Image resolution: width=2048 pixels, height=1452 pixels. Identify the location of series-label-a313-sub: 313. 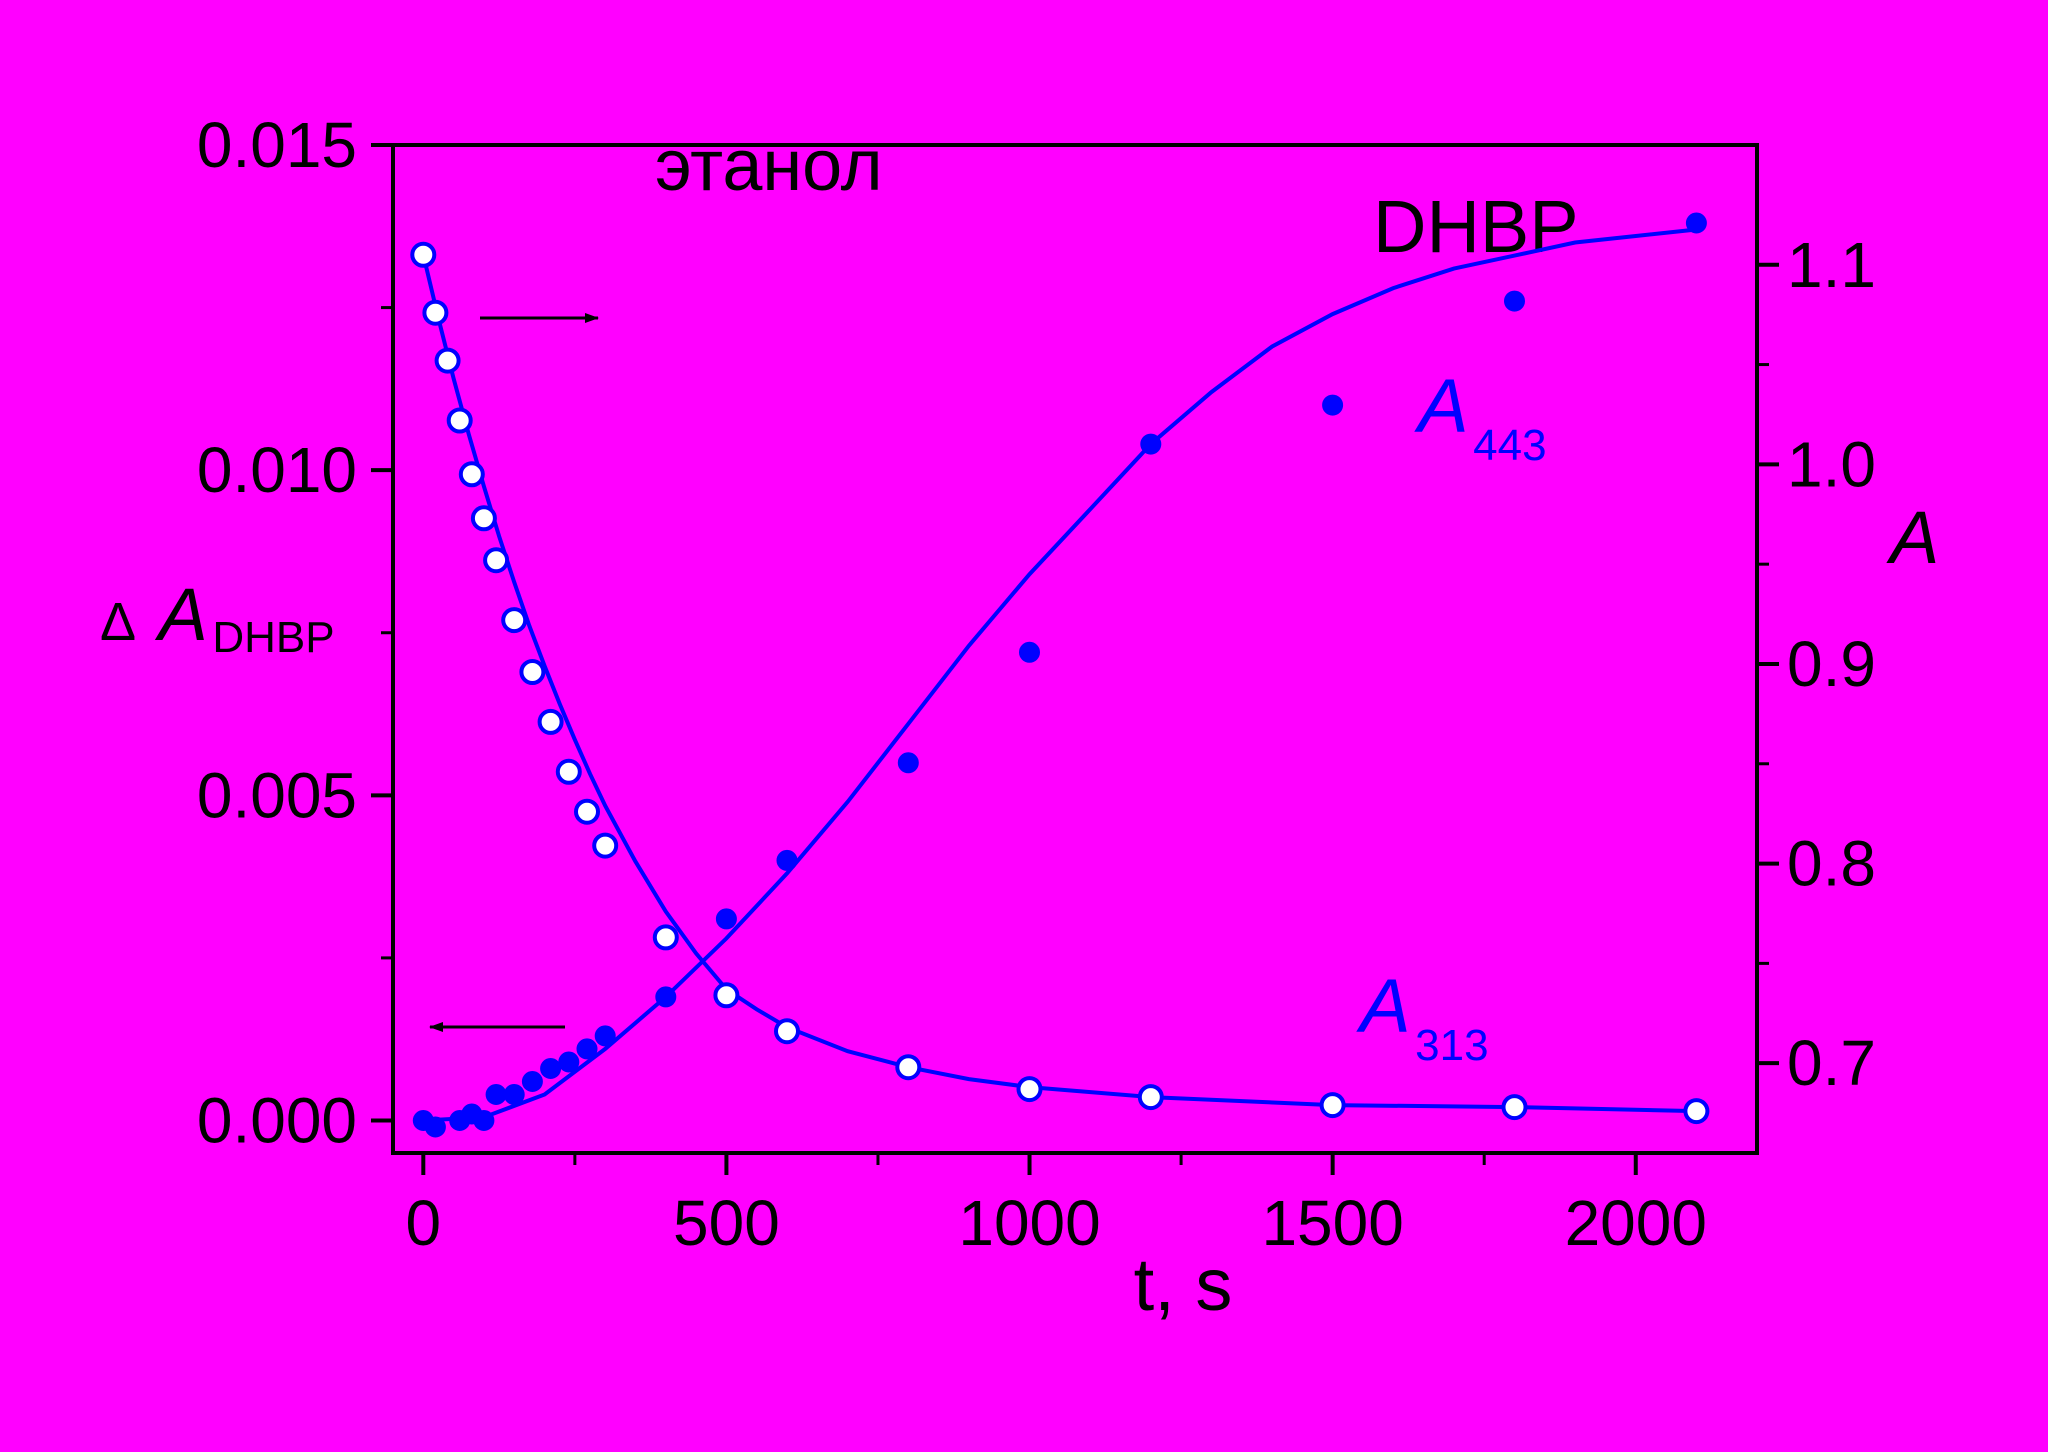
(1451, 1045).